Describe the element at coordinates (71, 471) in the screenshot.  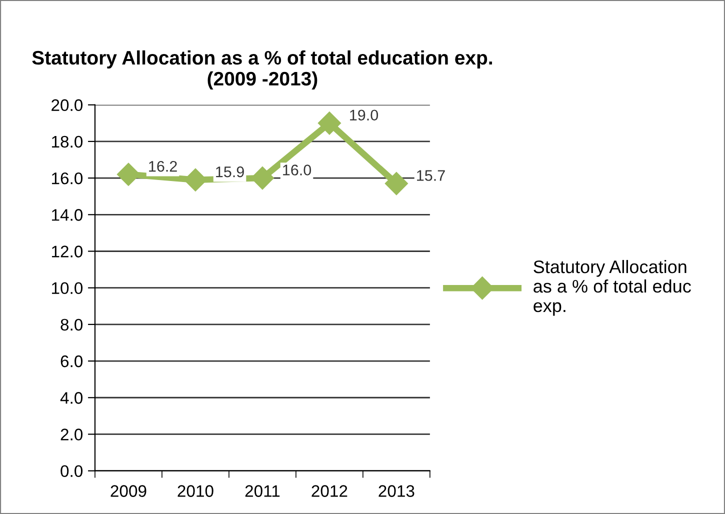
I see `y-tick-label: 0.0` at that location.